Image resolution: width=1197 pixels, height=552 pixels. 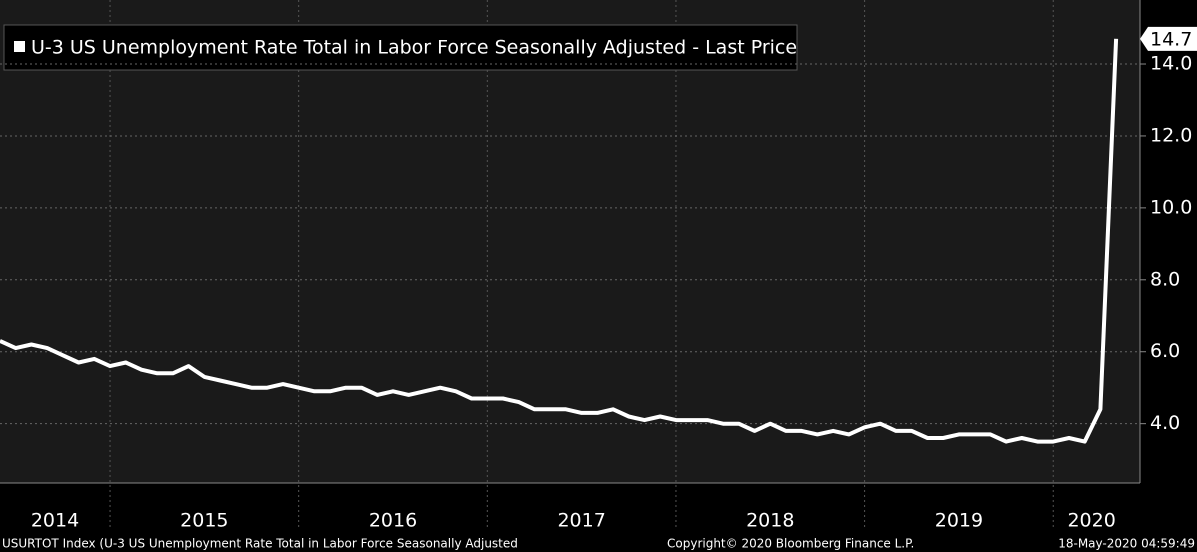 What do you see at coordinates (1171, 207) in the screenshot?
I see `y-tick-label: 10.0` at bounding box center [1171, 207].